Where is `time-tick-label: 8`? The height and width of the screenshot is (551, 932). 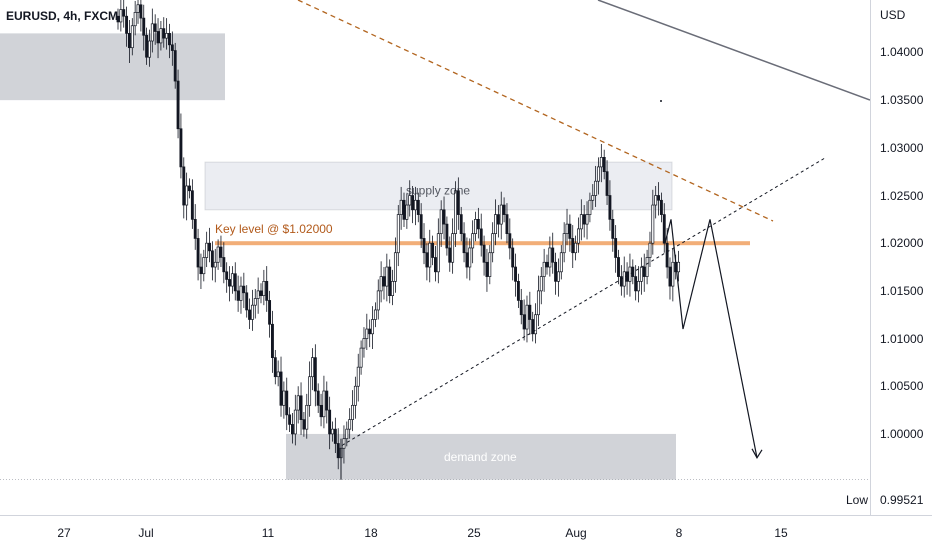 time-tick-label: 8 is located at coordinates (679, 533).